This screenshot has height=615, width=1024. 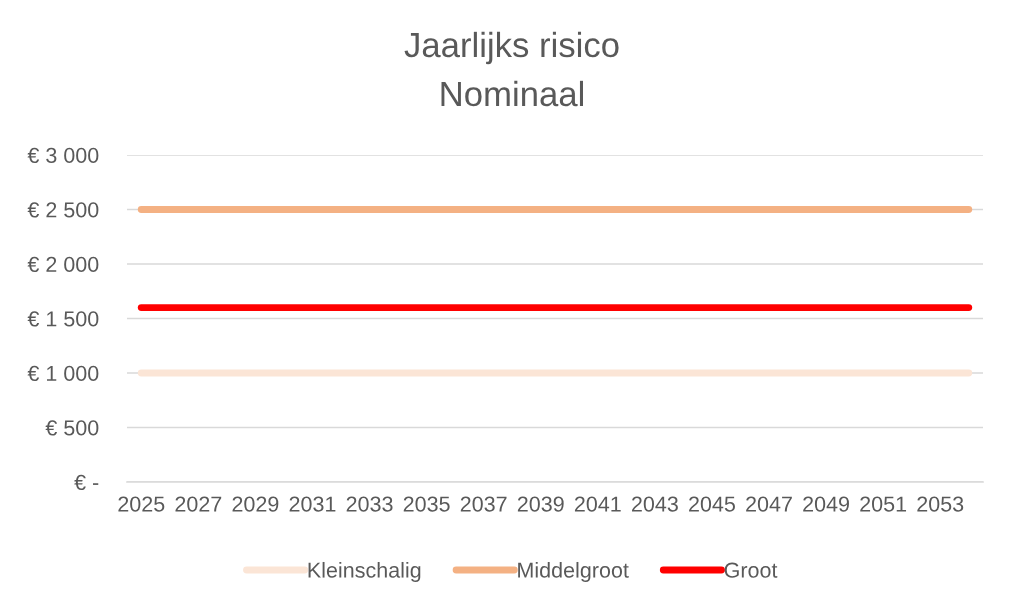 I want to click on y-tick-label: € 2 500, so click(x=63, y=210).